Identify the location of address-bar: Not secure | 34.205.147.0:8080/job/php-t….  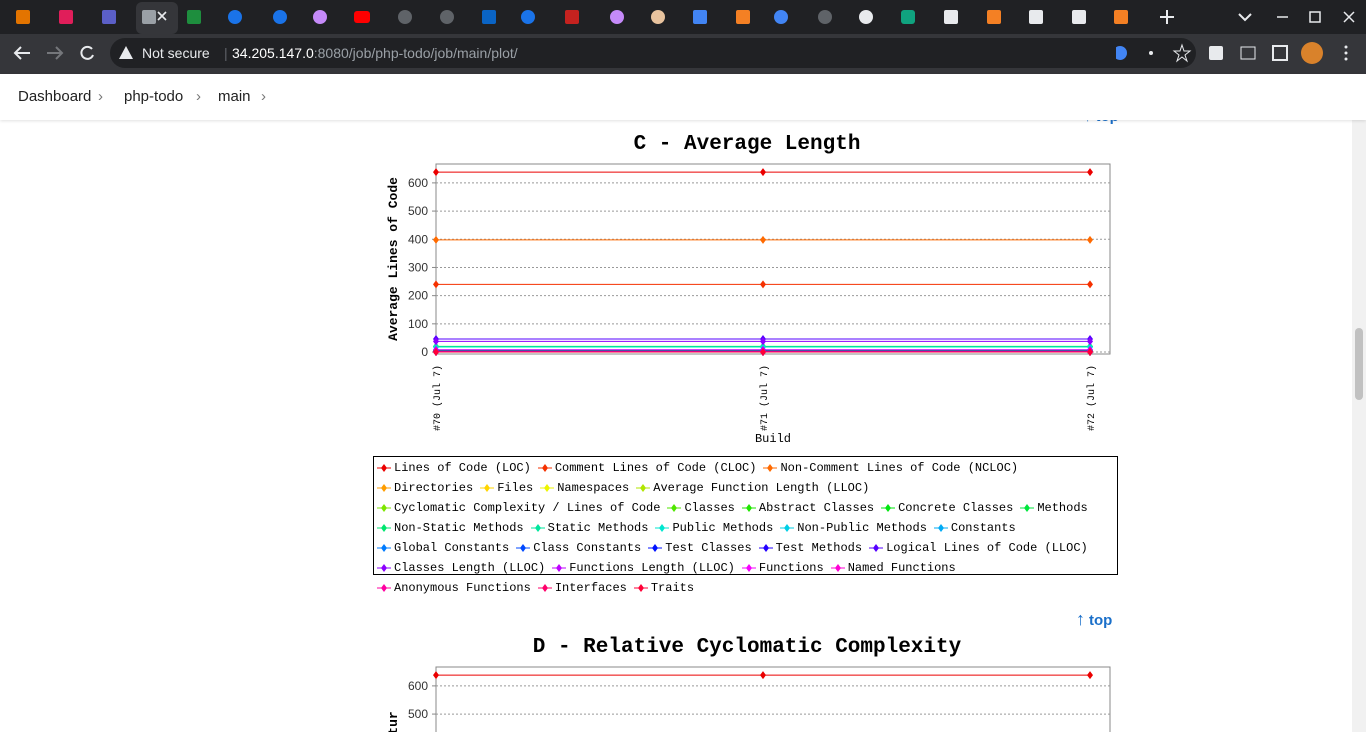
(653, 53).